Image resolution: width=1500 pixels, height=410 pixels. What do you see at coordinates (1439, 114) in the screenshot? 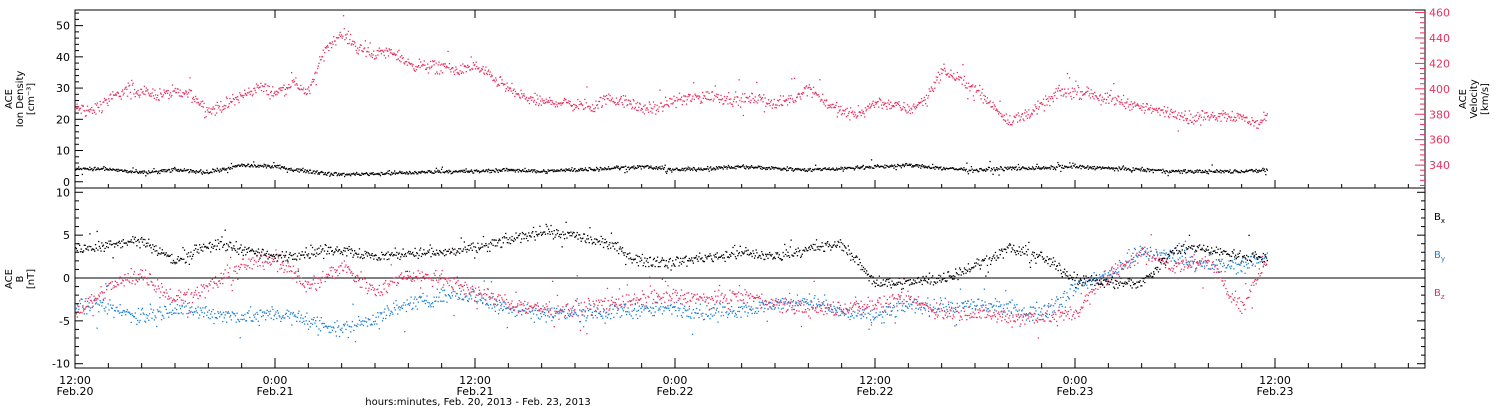
I see `velocity-tick-label: 380` at bounding box center [1439, 114].